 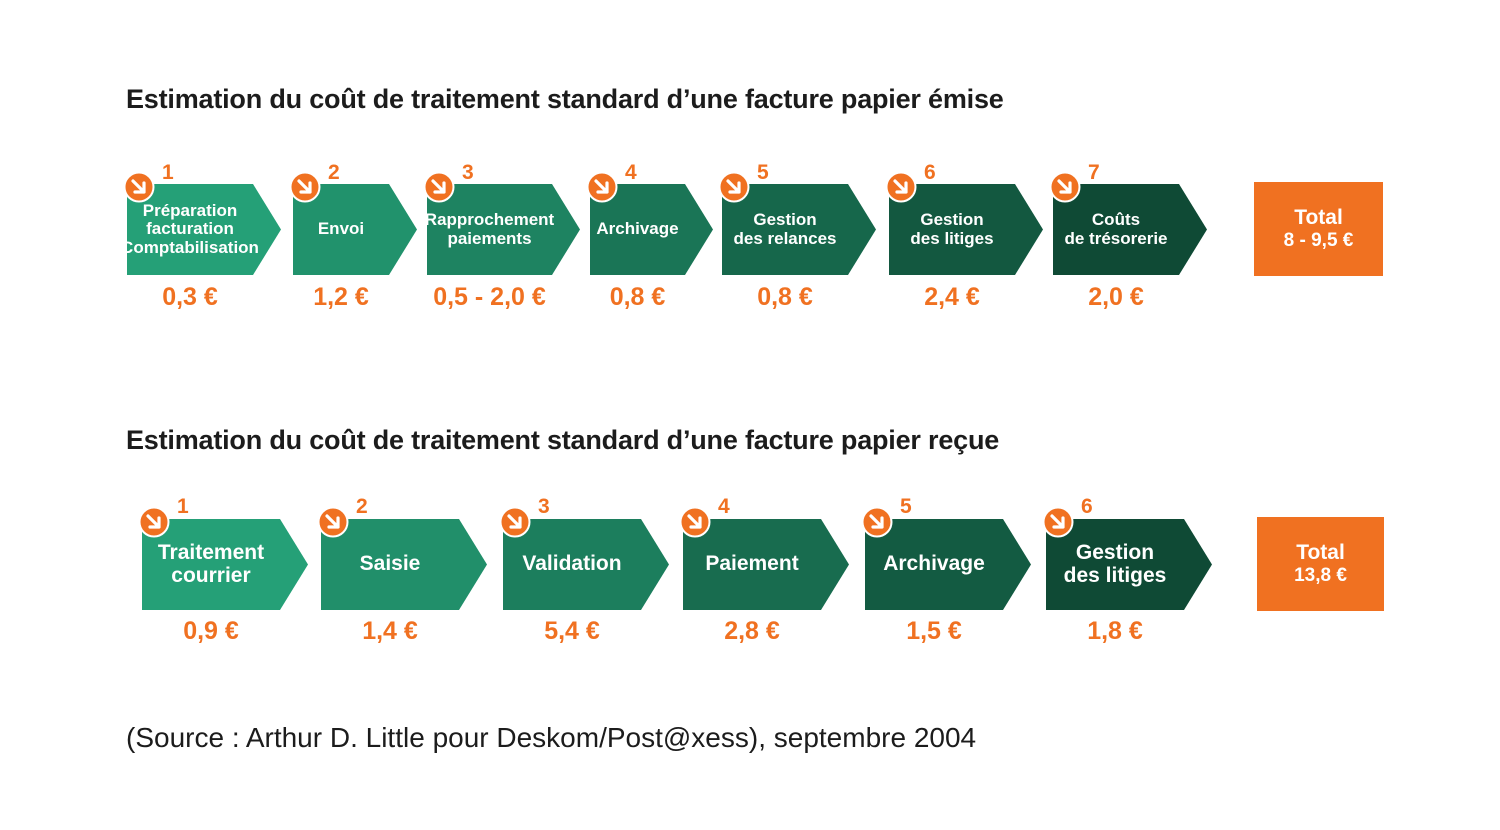 I want to click on total-box-recue: Total 13,8 €, so click(x=1320, y=564).